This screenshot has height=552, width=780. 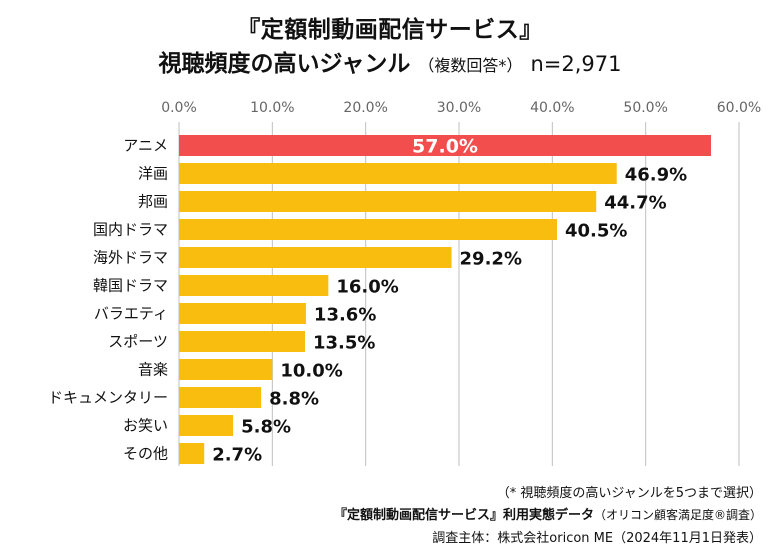 What do you see at coordinates (131, 314) in the screenshot?
I see `category-label: バラエティ` at bounding box center [131, 314].